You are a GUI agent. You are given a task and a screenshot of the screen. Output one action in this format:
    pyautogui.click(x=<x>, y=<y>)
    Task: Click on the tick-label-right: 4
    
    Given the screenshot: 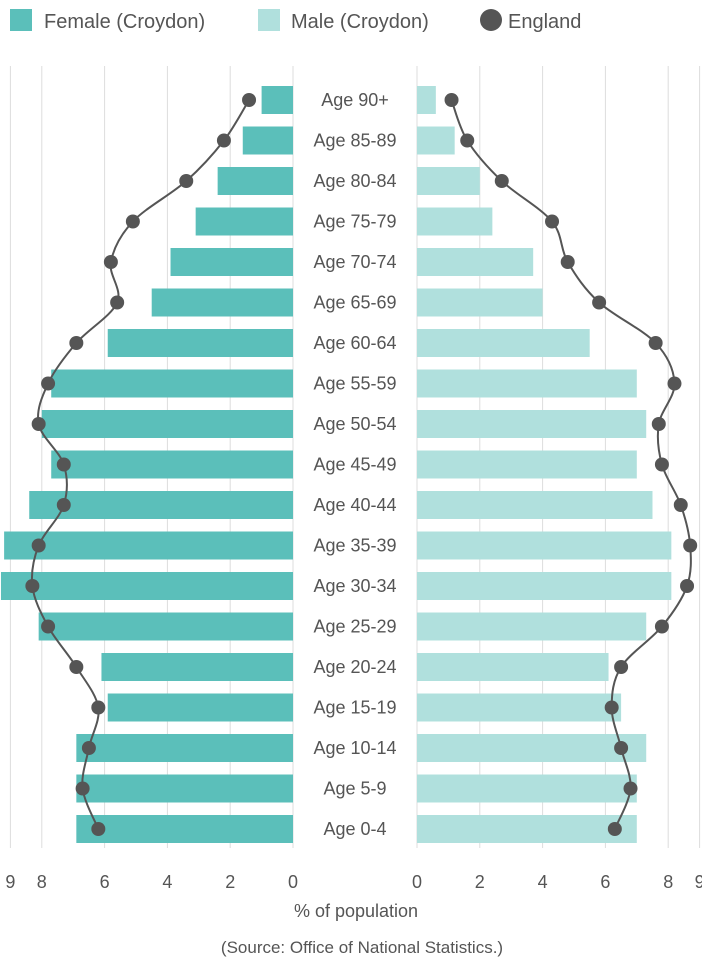 What is the action you would take?
    pyautogui.click(x=543, y=882)
    